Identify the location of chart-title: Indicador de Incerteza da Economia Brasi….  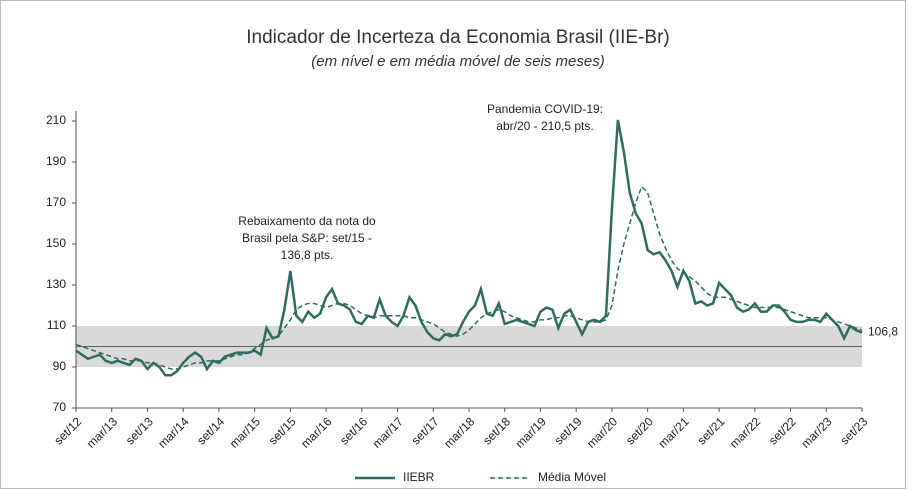
(457, 37).